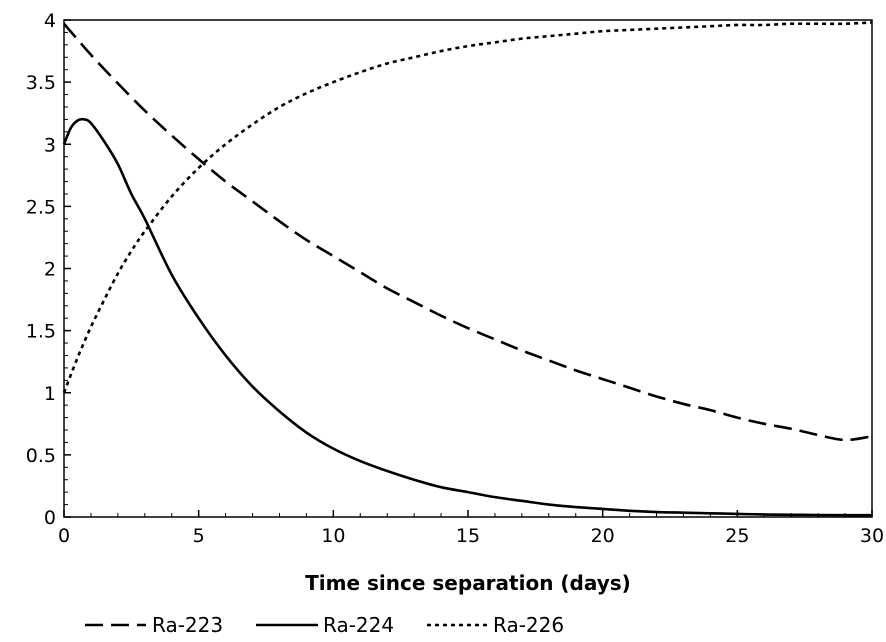  What do you see at coordinates (737, 536) in the screenshot?
I see `x-tick-label: 25` at bounding box center [737, 536].